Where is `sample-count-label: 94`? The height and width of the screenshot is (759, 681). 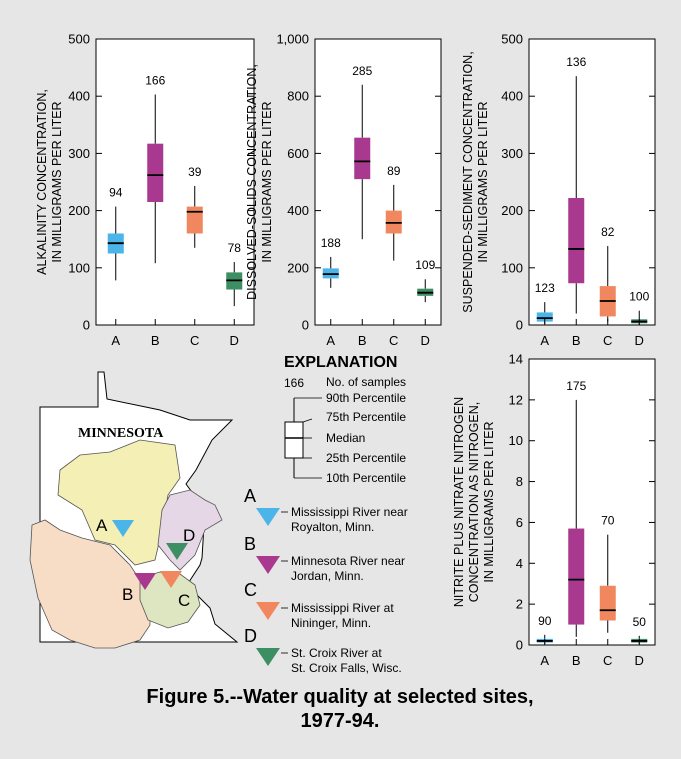
sample-count-label: 94 is located at coordinates (116, 193).